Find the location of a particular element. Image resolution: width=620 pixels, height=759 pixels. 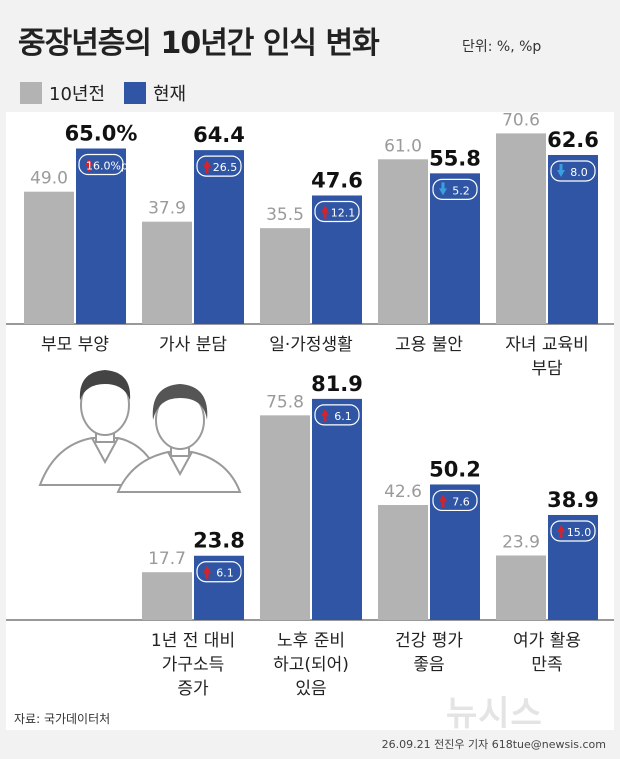

unit-label: 단위: %, %p is located at coordinates (502, 47).